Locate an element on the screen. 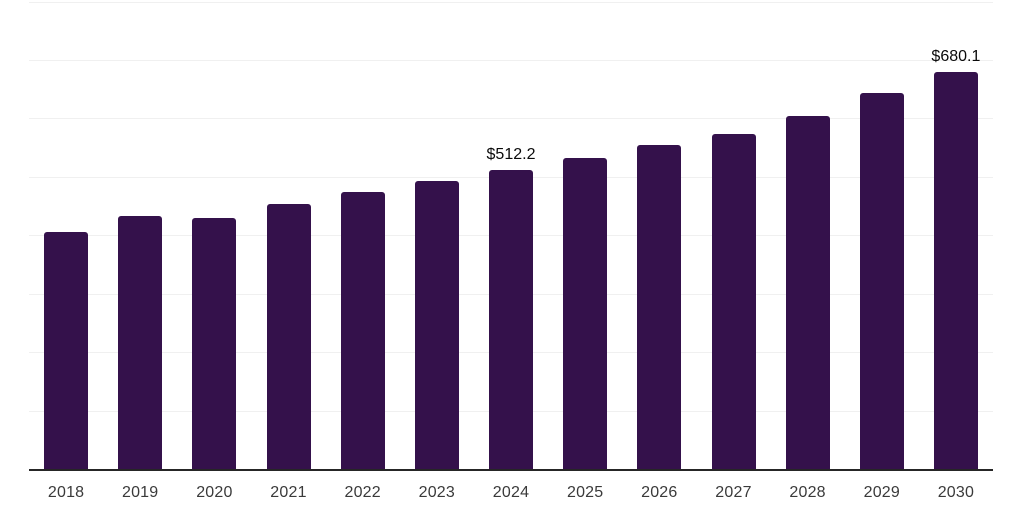  x-tick-label-2029: 2029 is located at coordinates (881, 492).